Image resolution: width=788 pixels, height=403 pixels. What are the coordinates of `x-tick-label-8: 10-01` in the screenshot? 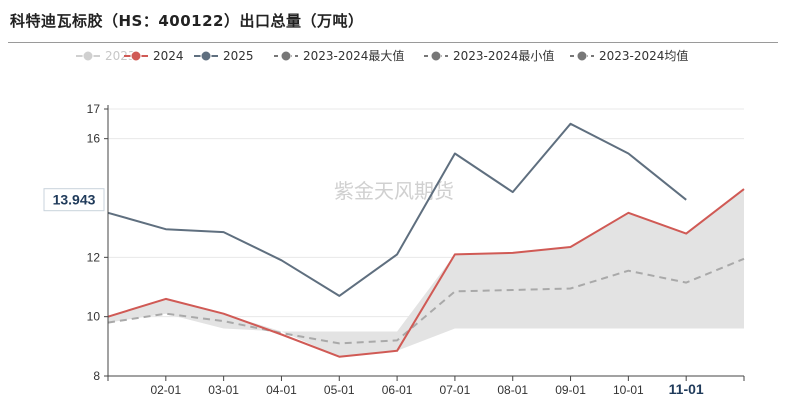 It's located at (628, 390).